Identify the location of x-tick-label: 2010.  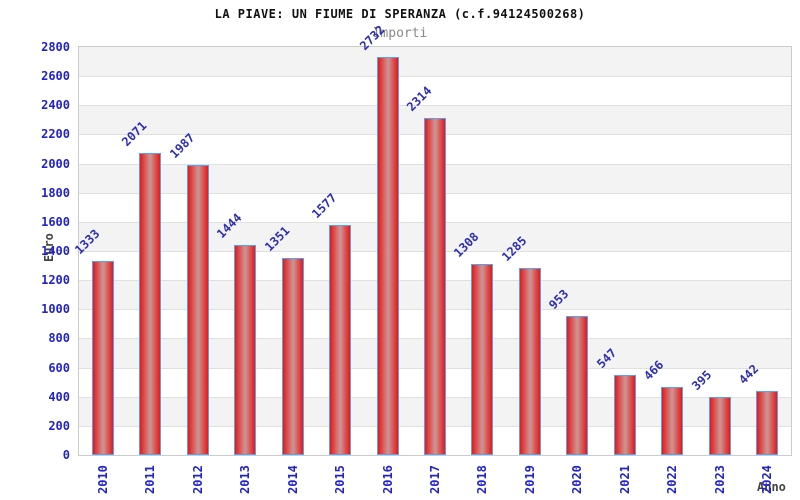
(102, 479).